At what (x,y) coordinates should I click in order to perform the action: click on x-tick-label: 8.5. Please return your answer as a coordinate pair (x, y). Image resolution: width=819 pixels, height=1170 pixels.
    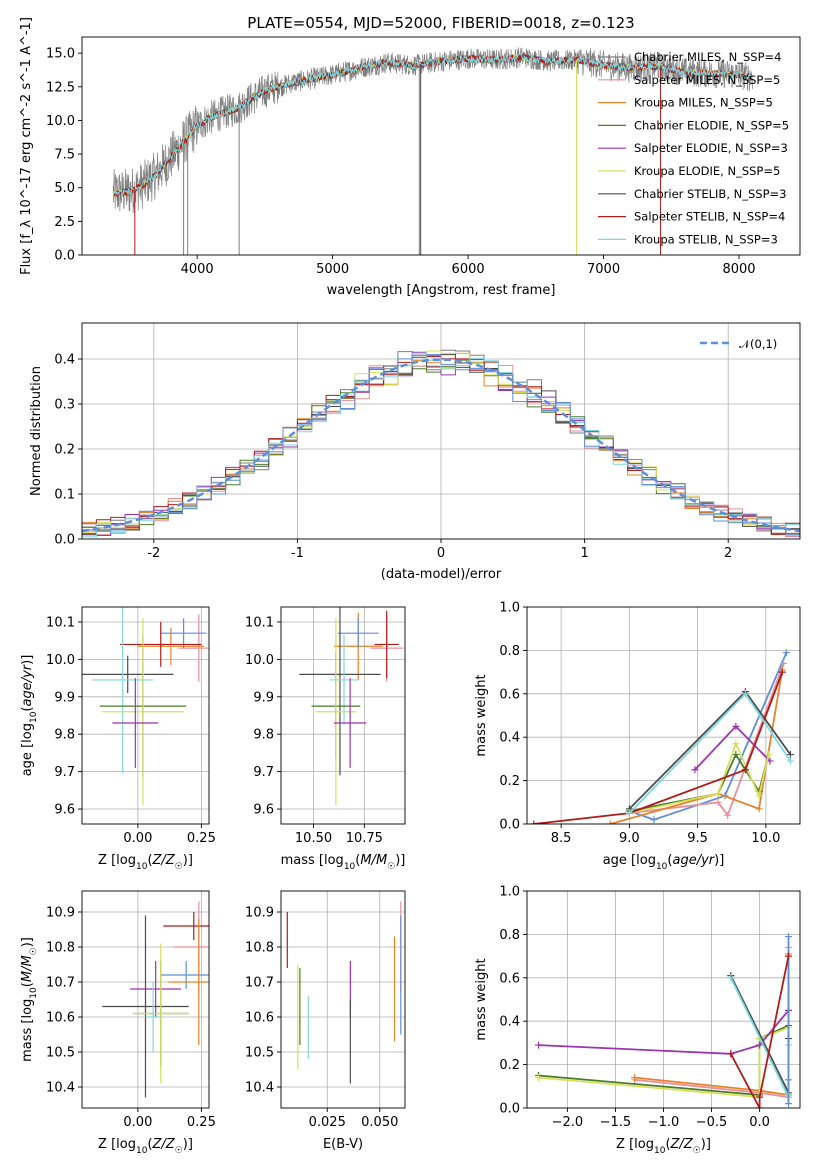
    Looking at the image, I should click on (561, 838).